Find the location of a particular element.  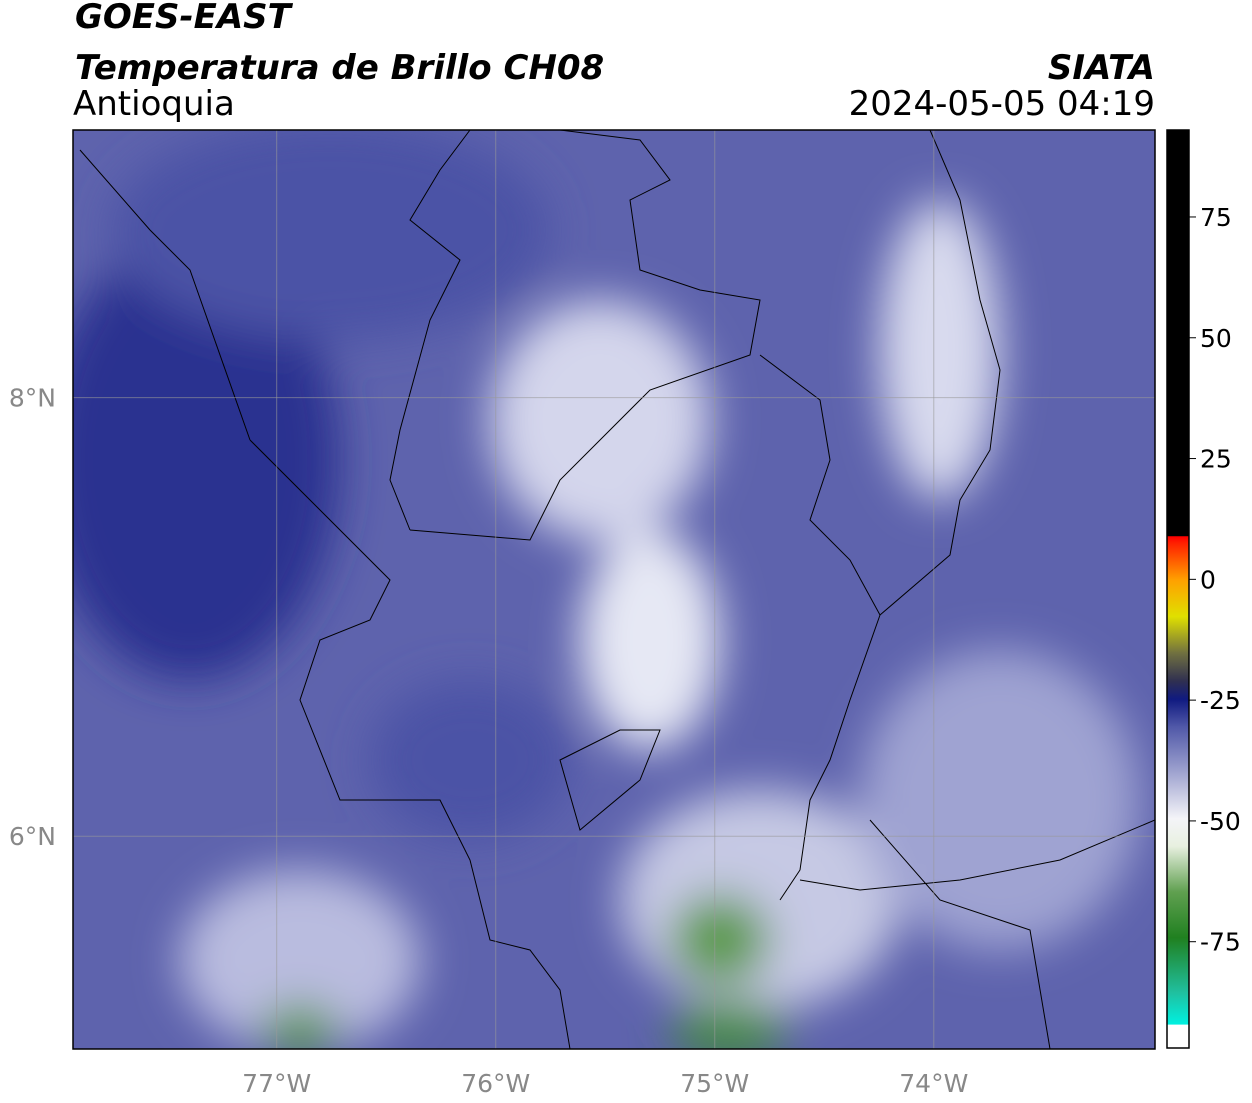

colorbar-label: 75 is located at coordinates (1216, 217).